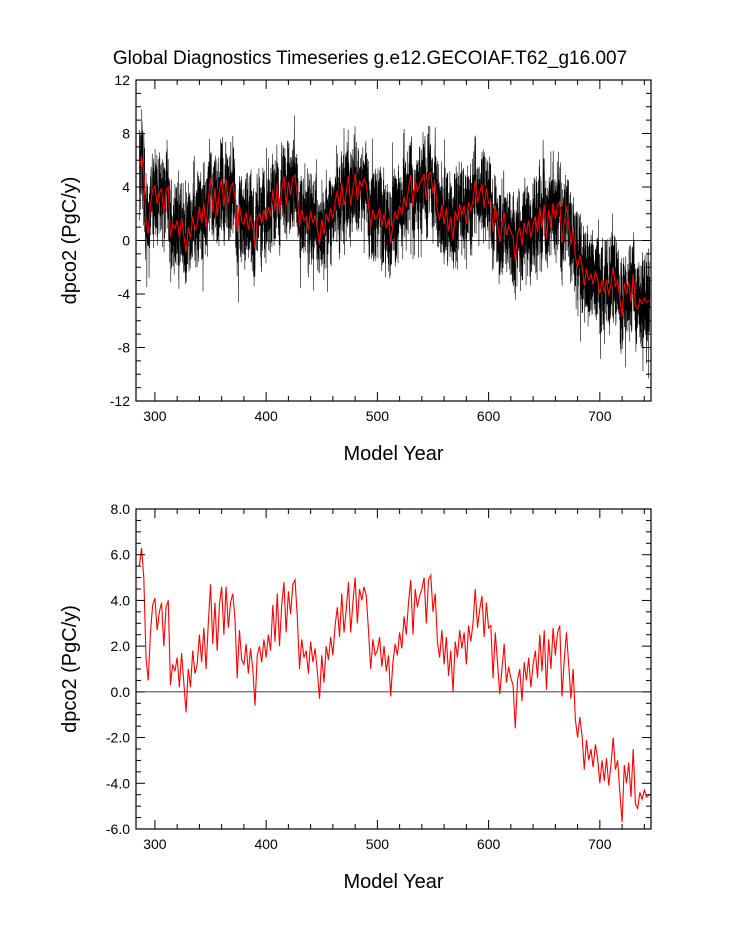 The width and height of the screenshot is (733, 945). I want to click on y-tick-label: -12, so click(120, 401).